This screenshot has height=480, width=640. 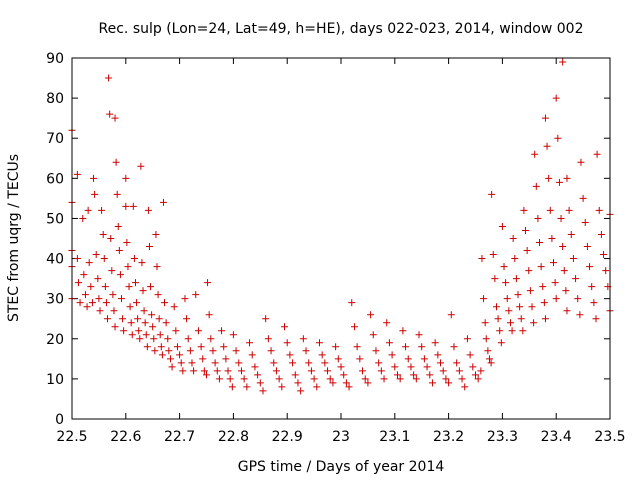 I want to click on x-tick-label: 23.1, so click(x=394, y=437).